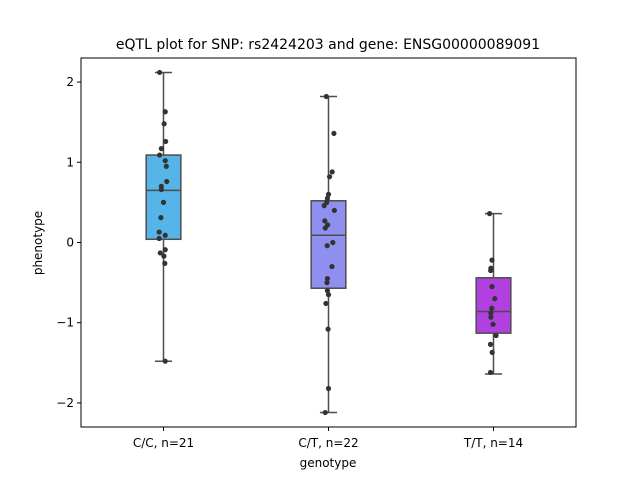 The height and width of the screenshot is (484, 640). I want to click on y-tick-label: 1, so click(70, 162).